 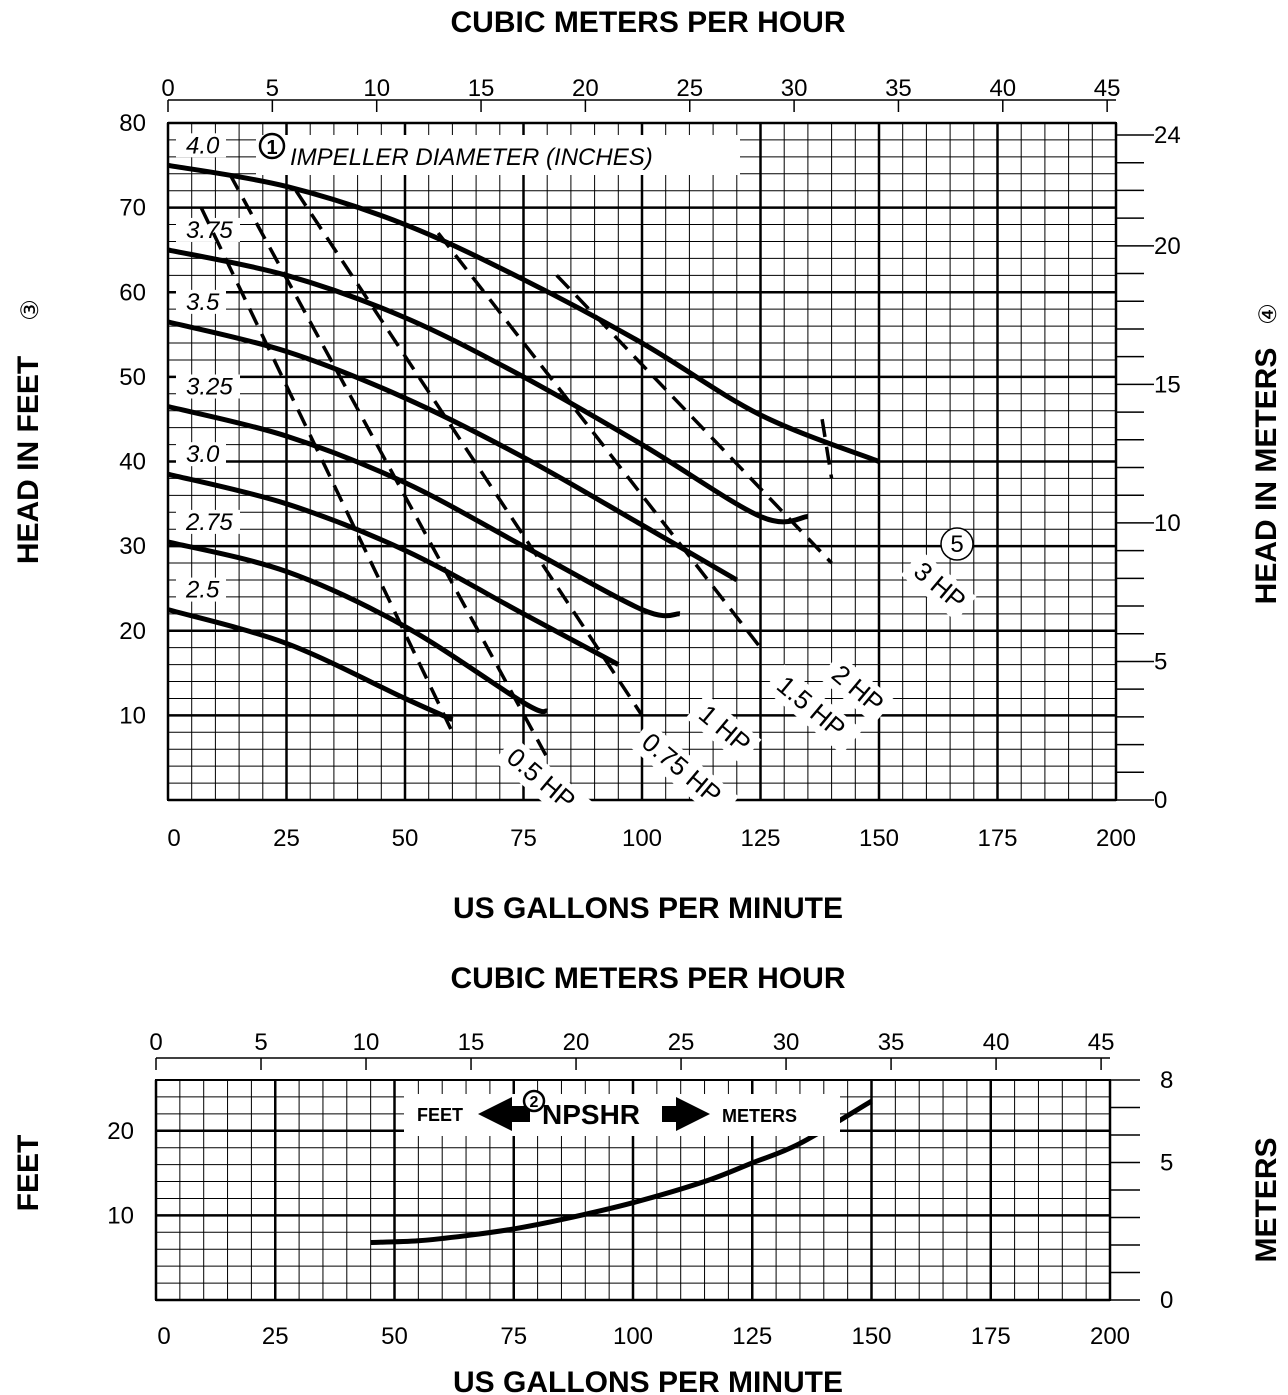 What do you see at coordinates (648, 1380) in the screenshot?
I see `npshr-chart-bottom-axis-title: US GALLONS PER MINUTE` at bounding box center [648, 1380].